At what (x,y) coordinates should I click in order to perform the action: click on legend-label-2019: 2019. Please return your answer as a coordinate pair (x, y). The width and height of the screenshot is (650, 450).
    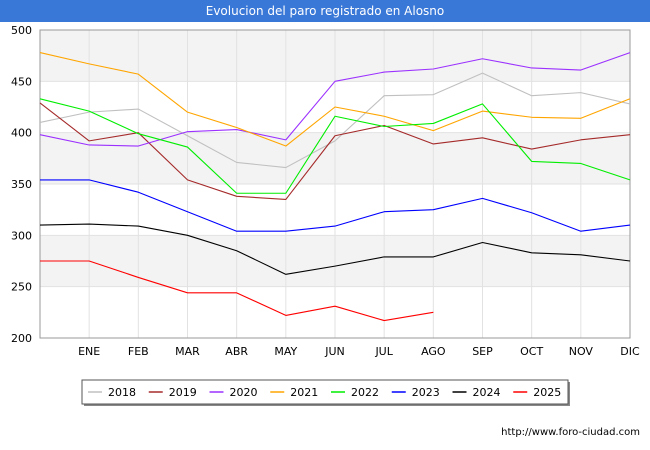
    Looking at the image, I should click on (183, 392).